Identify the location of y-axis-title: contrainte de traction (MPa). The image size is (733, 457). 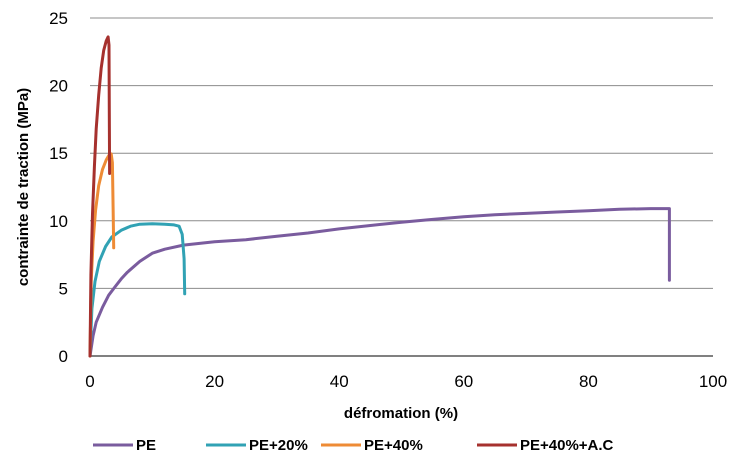
(23, 187).